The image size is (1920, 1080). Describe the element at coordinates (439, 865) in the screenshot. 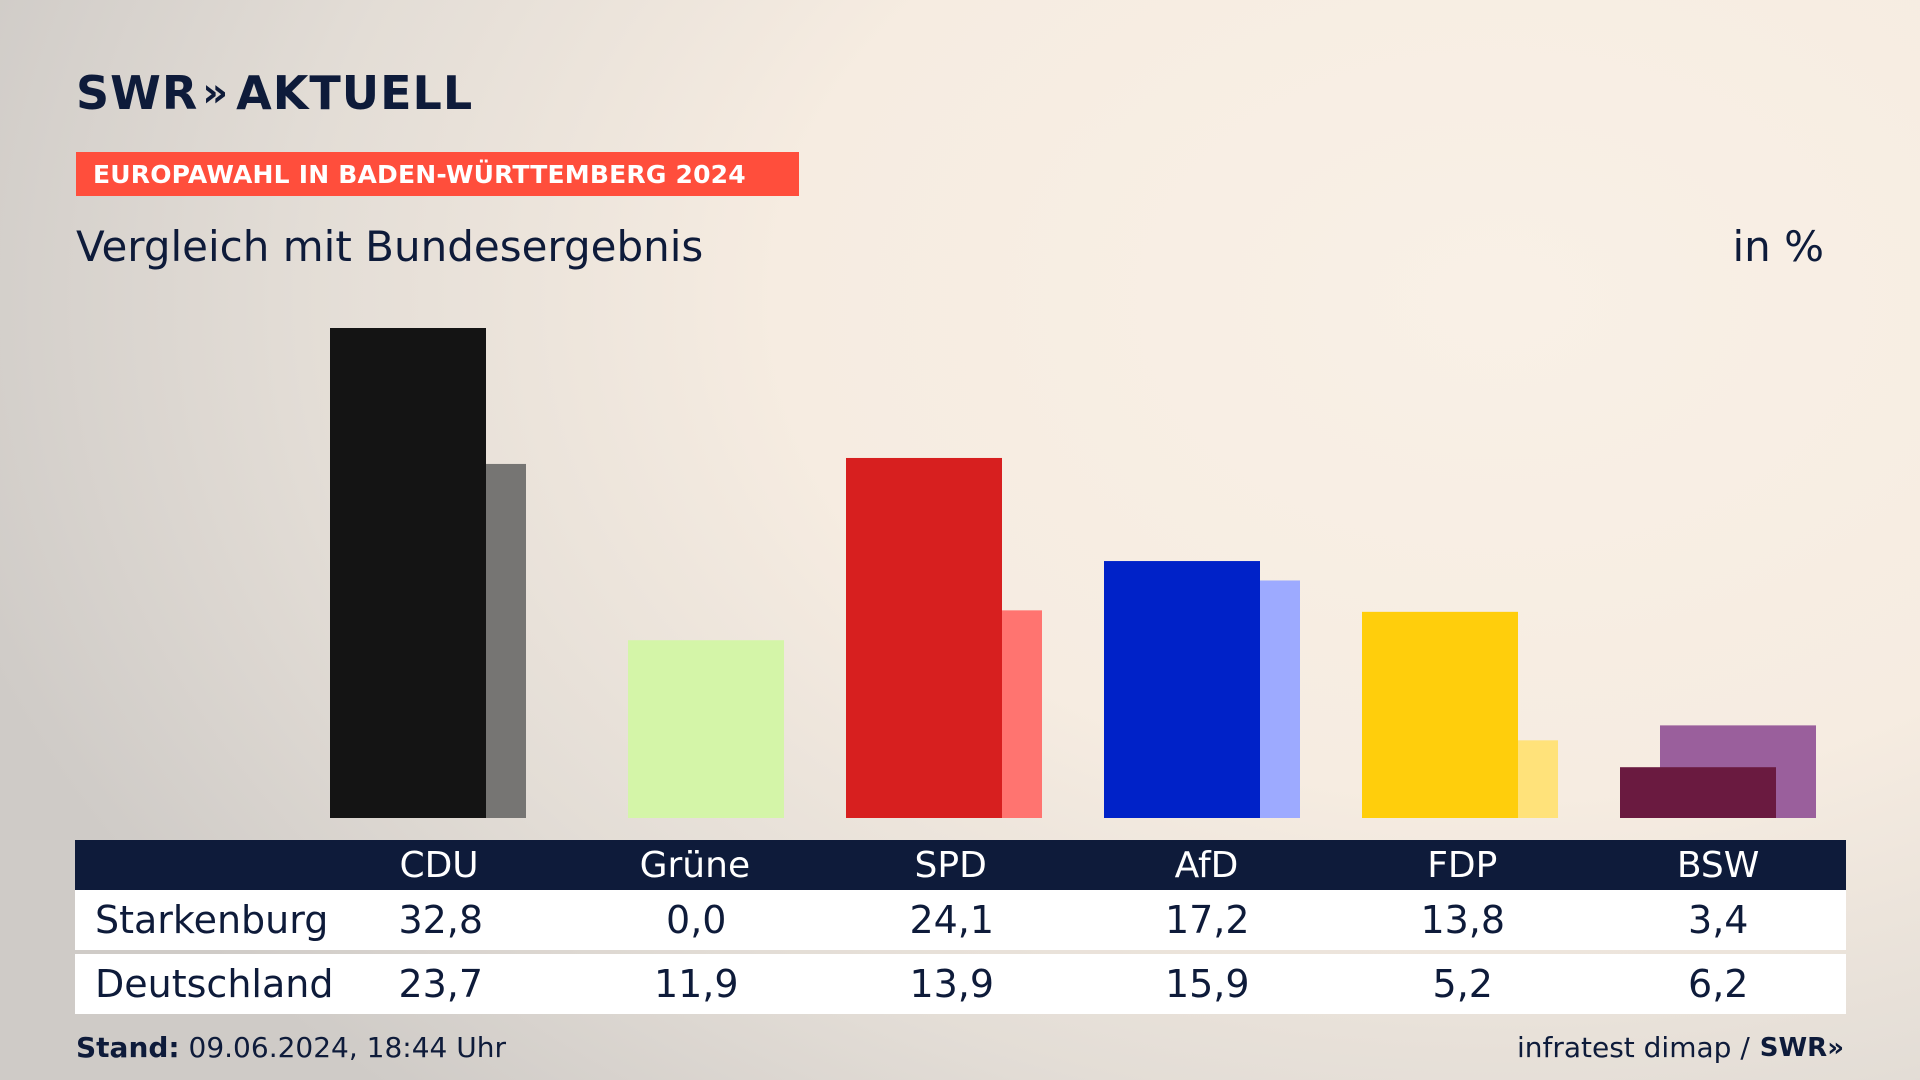

I see `header-cdu: CDU` at that location.